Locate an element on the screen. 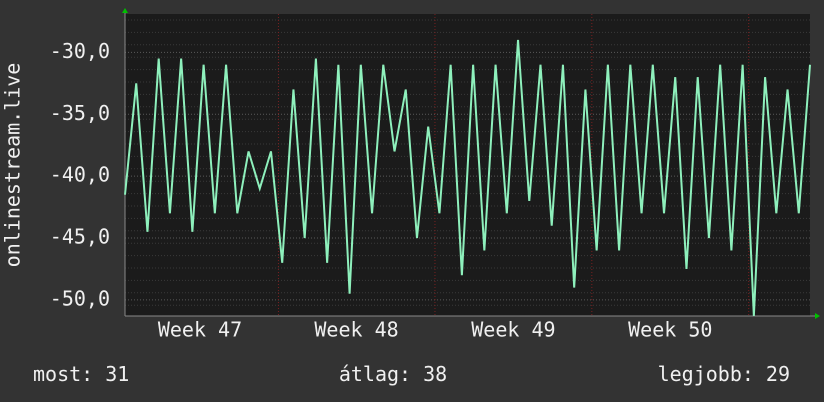 The width and height of the screenshot is (824, 402). stat-value: 31 is located at coordinates (117, 374).